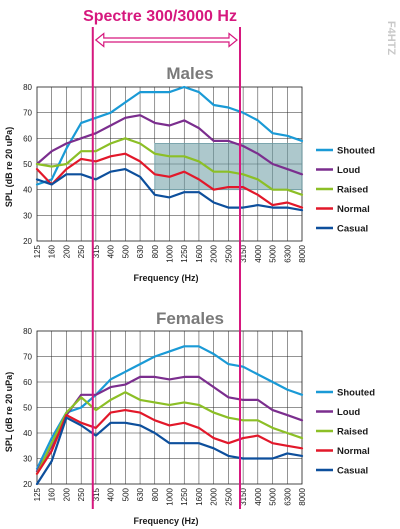 The height and width of the screenshot is (529, 400). I want to click on males-chart-title: Males, so click(189, 73).